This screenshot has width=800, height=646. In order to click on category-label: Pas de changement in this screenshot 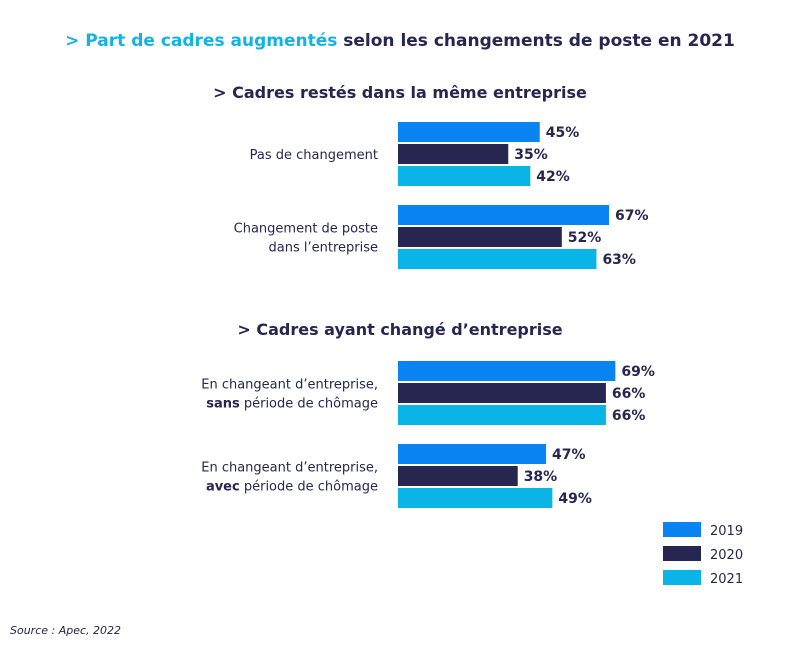, I will do `click(314, 155)`.